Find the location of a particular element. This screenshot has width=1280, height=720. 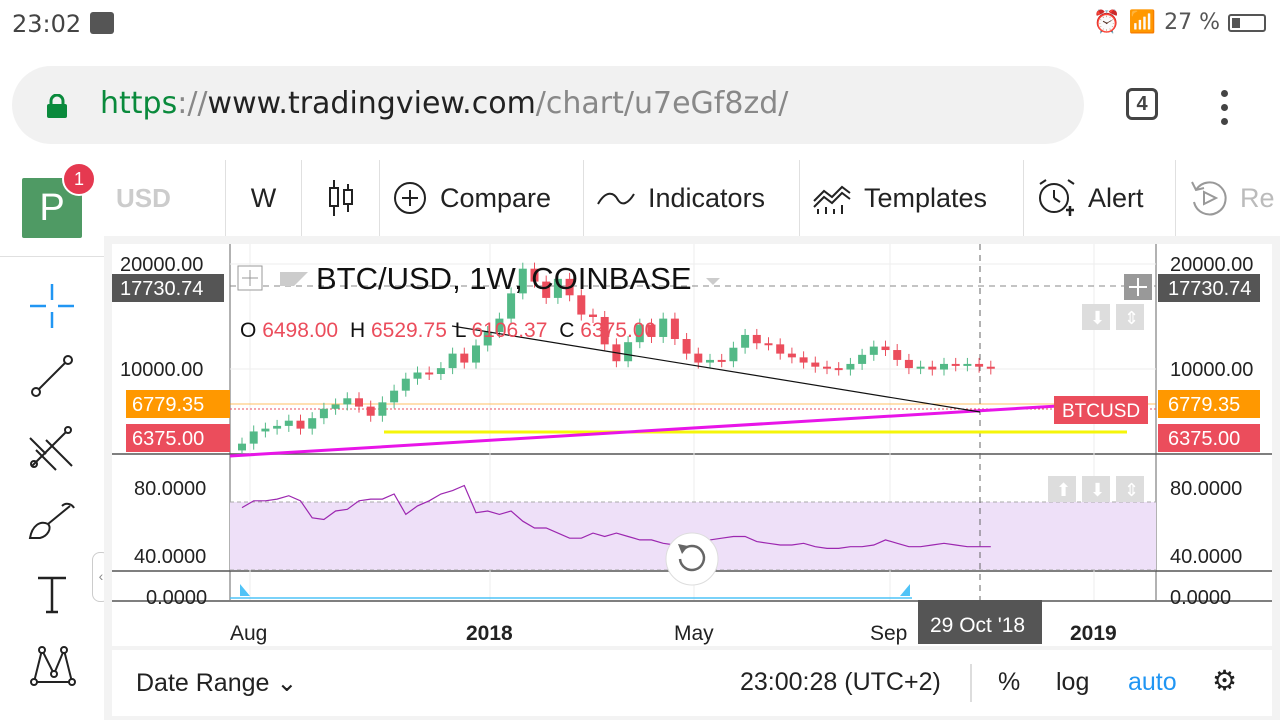

reset-chart-button is located at coordinates (692, 559).